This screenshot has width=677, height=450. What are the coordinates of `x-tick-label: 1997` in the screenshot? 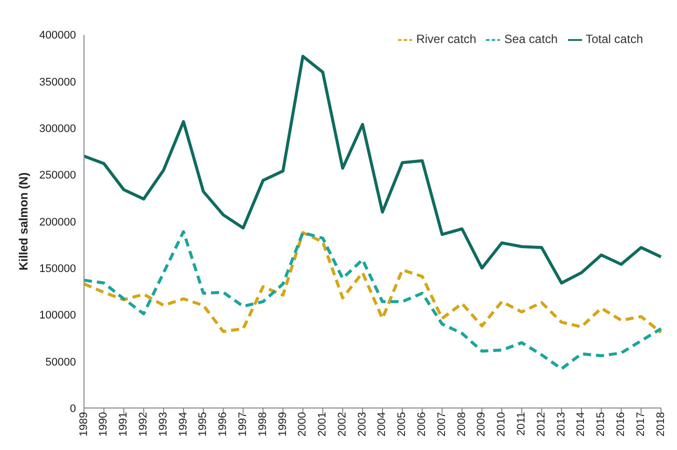 It's located at (242, 424).